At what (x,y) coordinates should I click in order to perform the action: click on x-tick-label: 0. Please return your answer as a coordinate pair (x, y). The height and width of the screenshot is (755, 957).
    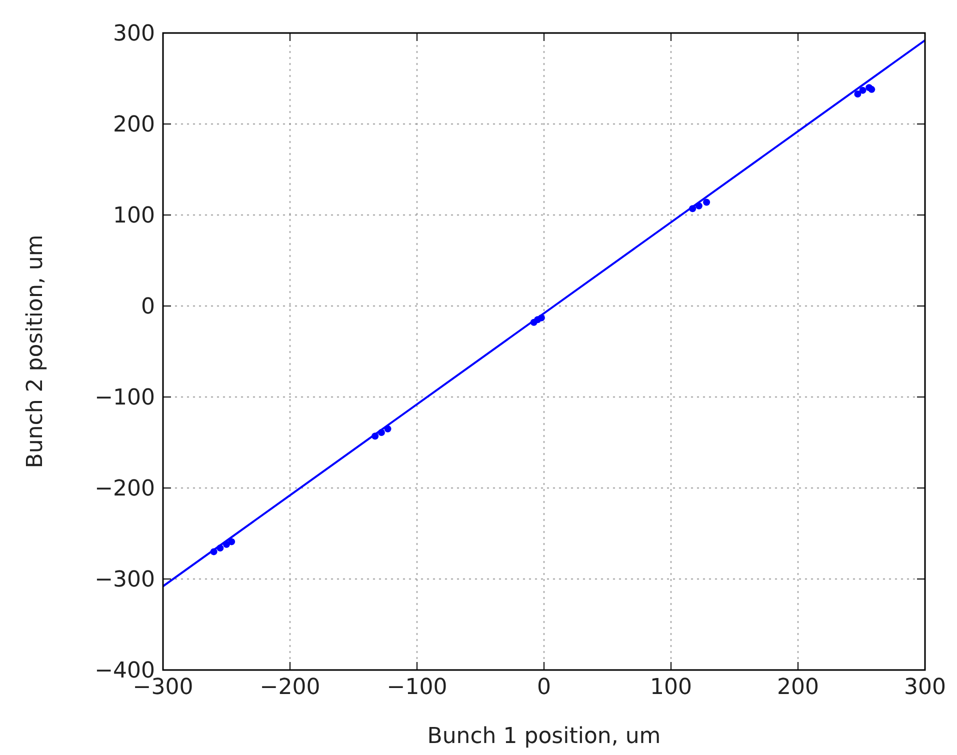
    Looking at the image, I should click on (544, 687).